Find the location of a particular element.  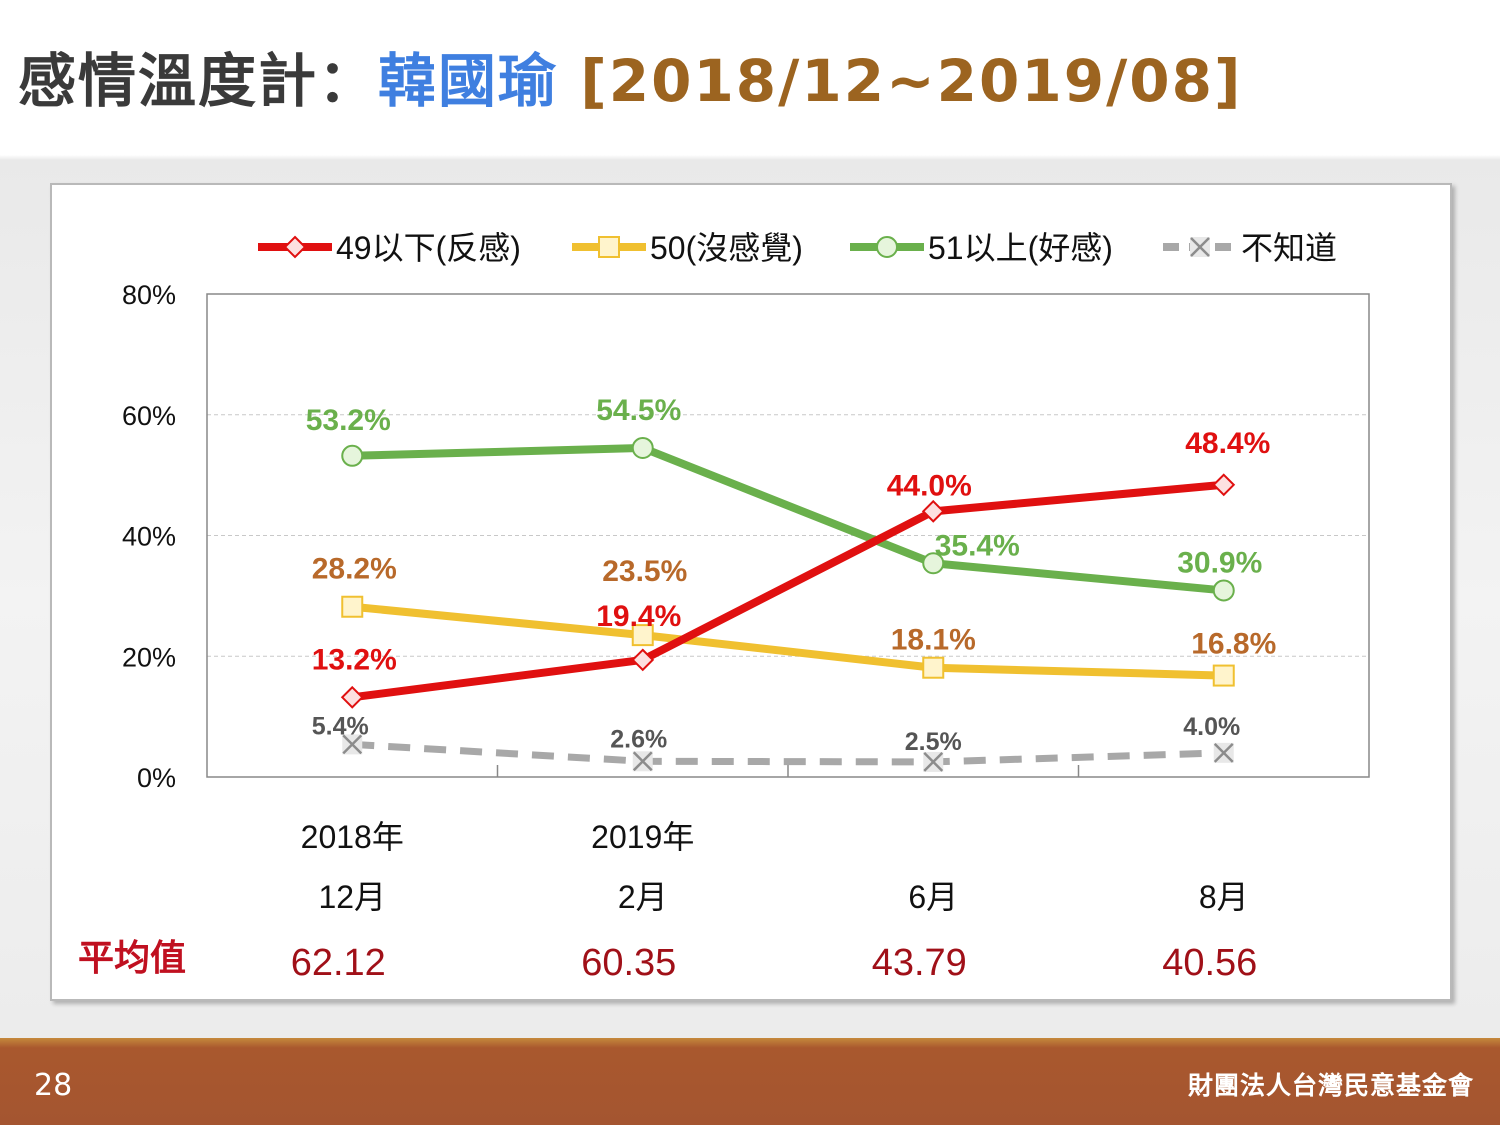

legend-label: 50(沒感覺) is located at coordinates (726, 248).